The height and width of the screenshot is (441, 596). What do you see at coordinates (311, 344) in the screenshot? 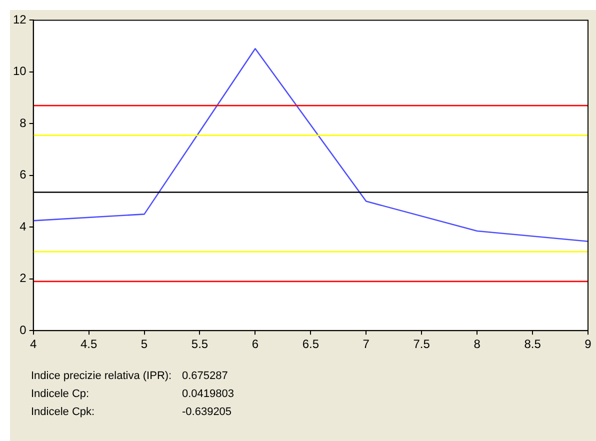
I see `x-tick-label: 6.5` at bounding box center [311, 344].